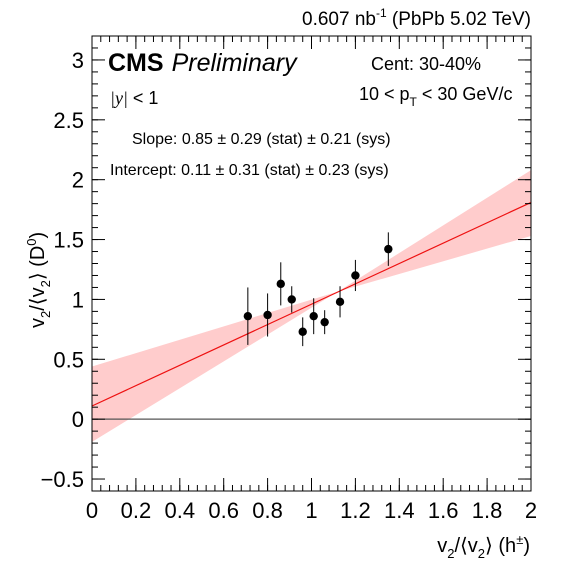  I want to click on x-tick-label: 0.6, so click(223, 510).